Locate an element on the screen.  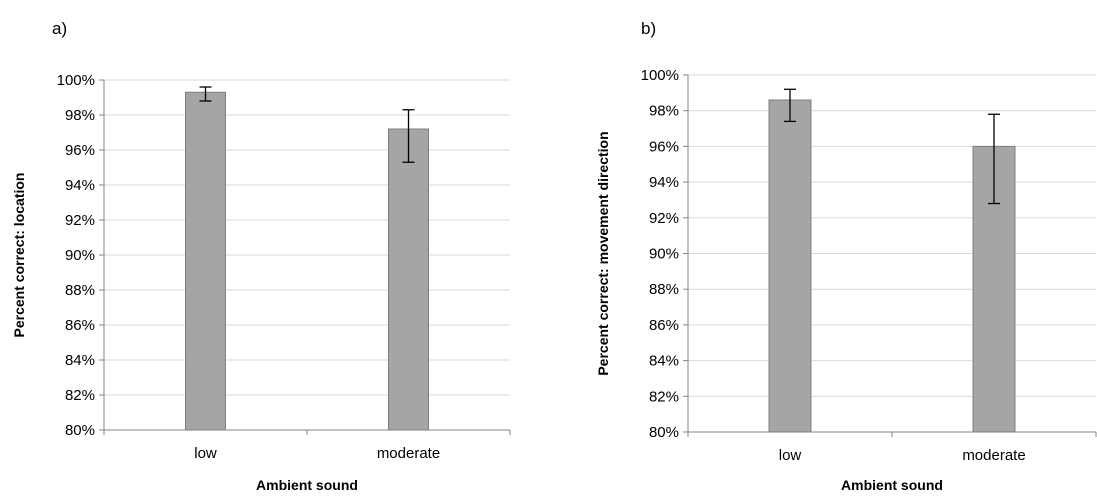
panel-label: a) is located at coordinates (59, 28).